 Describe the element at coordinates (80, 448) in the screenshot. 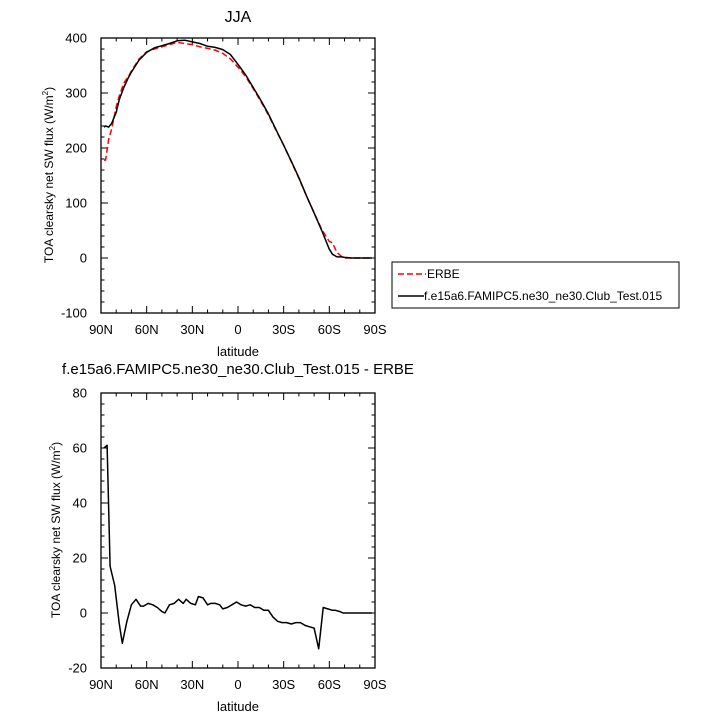

I see `y-tick-label: 60` at that location.